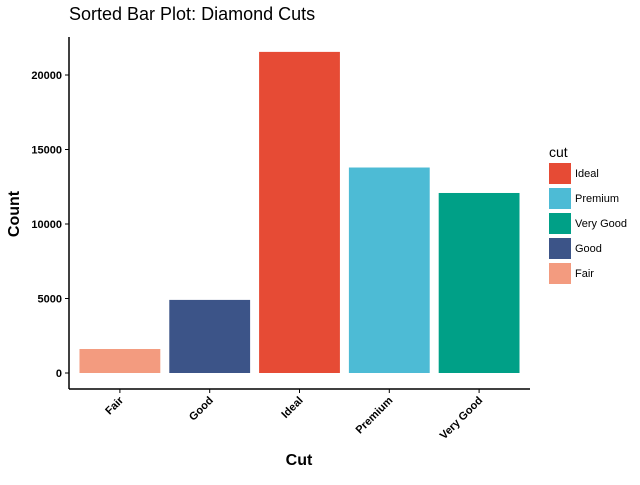 This screenshot has width=640, height=485. What do you see at coordinates (120, 361) in the screenshot?
I see `bar-fair` at bounding box center [120, 361].